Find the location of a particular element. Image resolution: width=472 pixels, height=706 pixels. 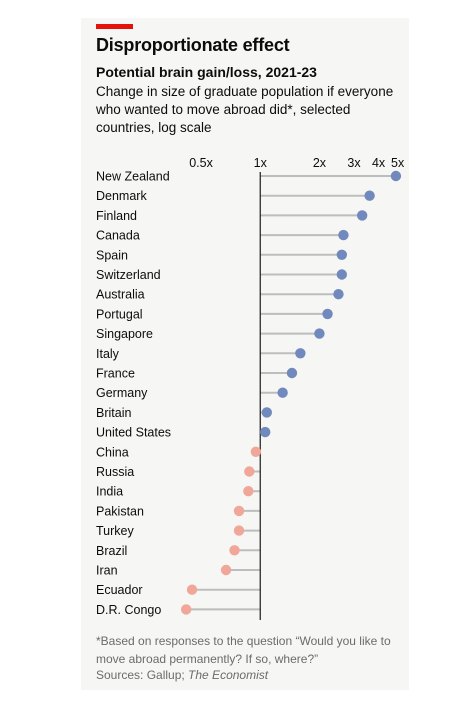

x-tick-label: 1x is located at coordinates (261, 163).